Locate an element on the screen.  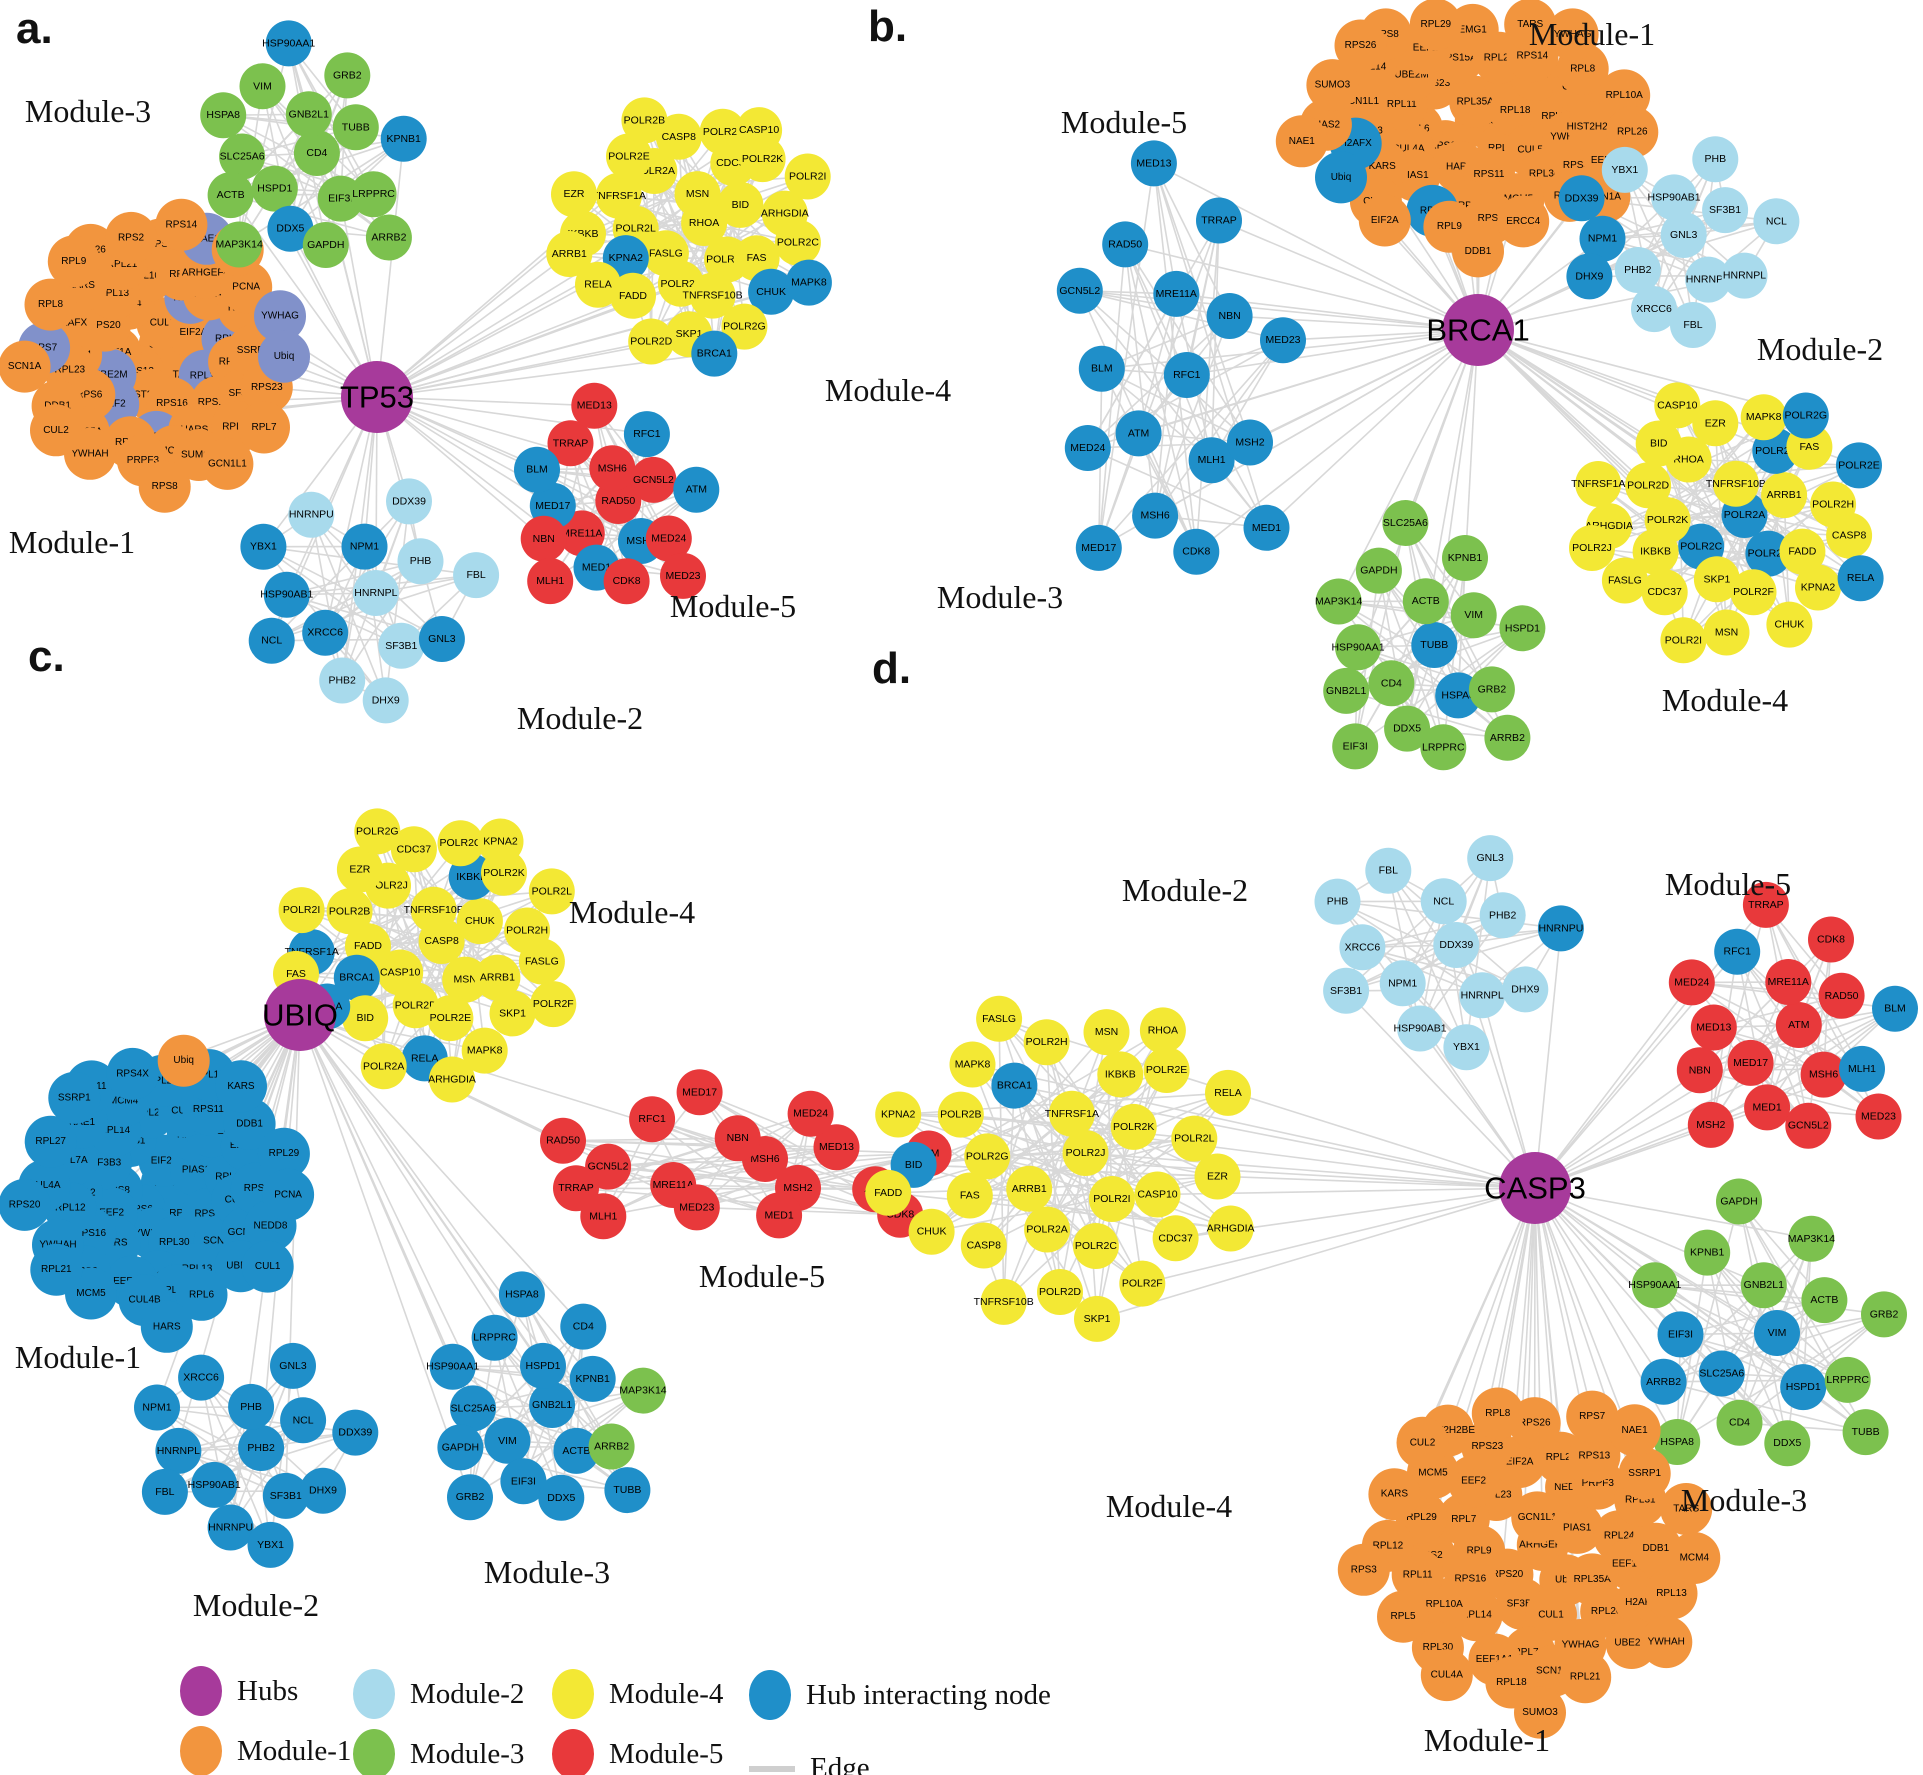
node-c-RPS4X is located at coordinates (132, 1073).